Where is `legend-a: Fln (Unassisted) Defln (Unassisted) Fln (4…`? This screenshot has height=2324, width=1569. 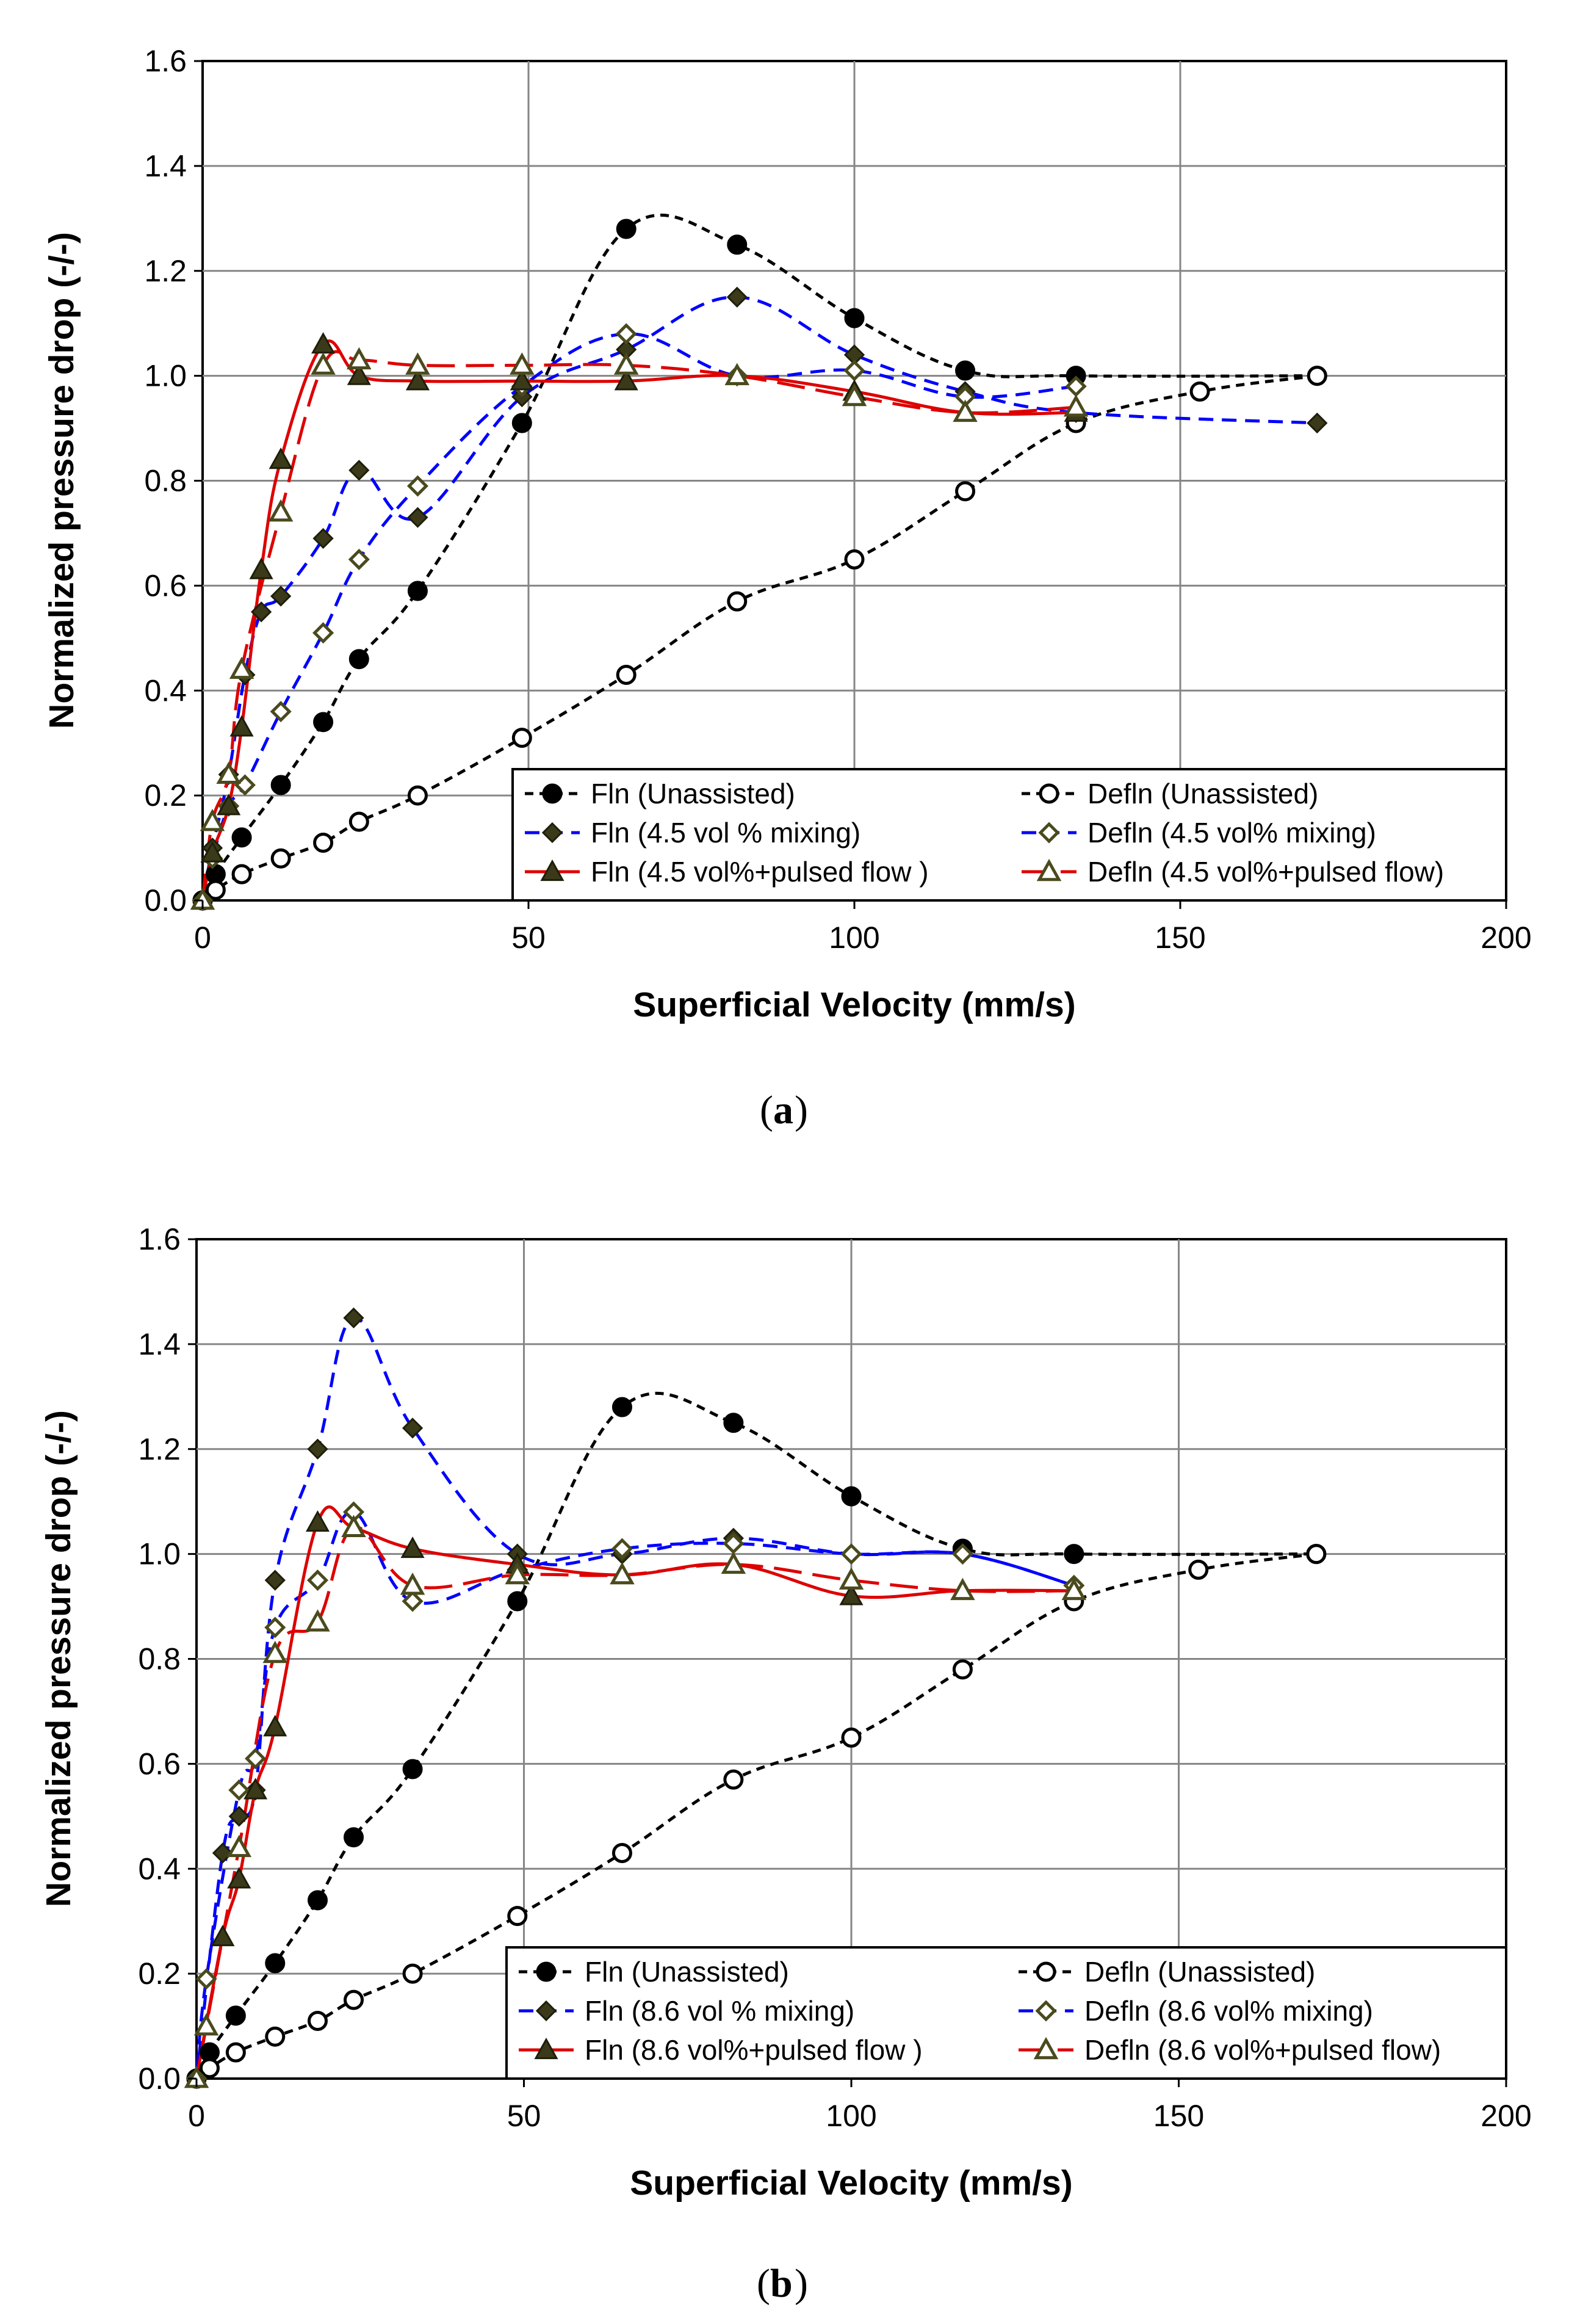 legend-a: Fln (Unassisted) Defln (Unassisted) Fln (4… is located at coordinates (1009, 835).